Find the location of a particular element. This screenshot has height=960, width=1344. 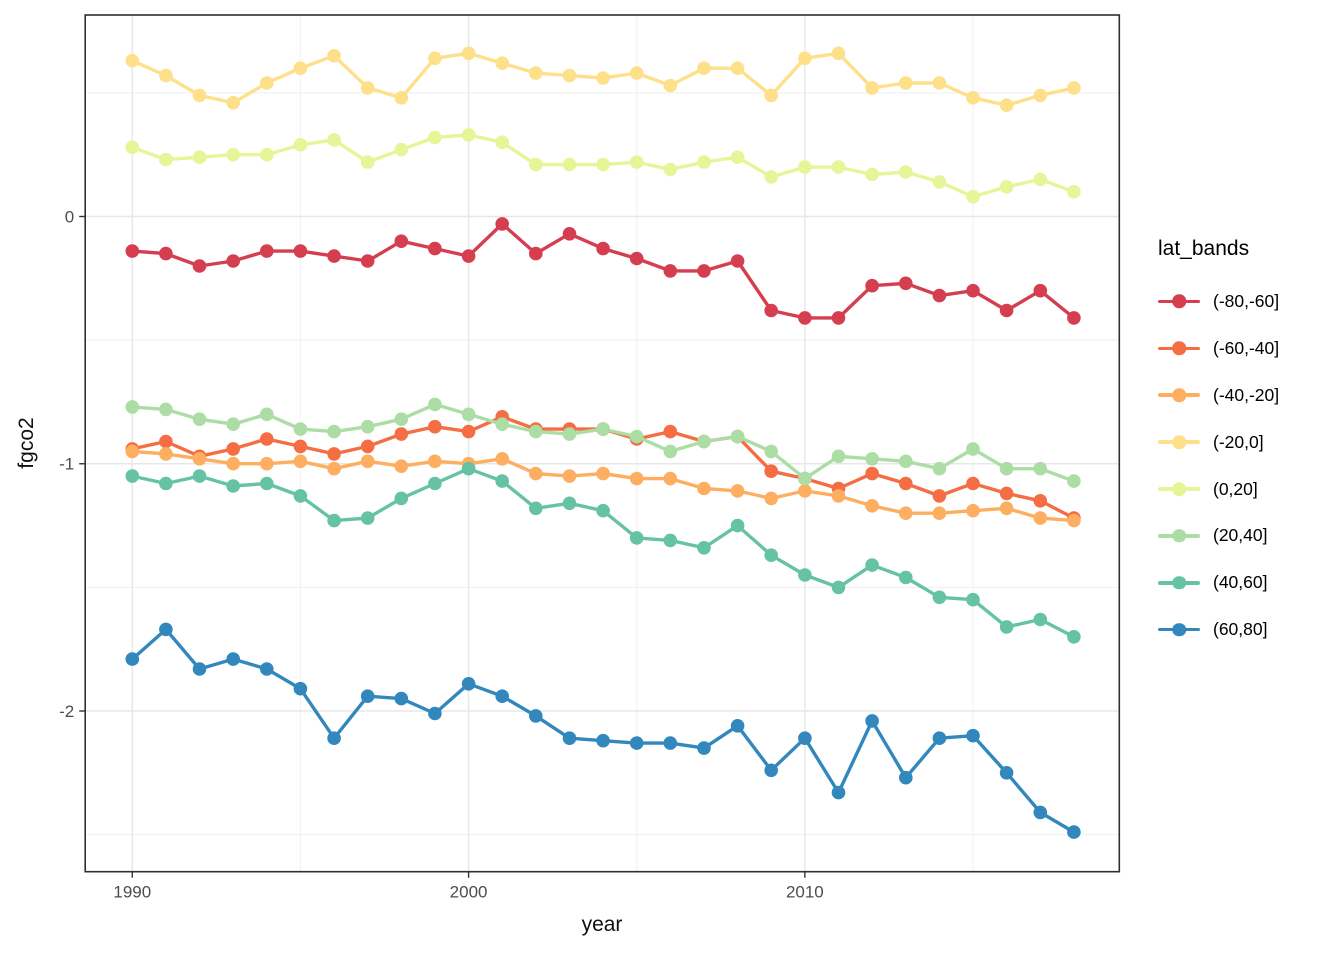

series-(-20,0] is located at coordinates (603, 79).